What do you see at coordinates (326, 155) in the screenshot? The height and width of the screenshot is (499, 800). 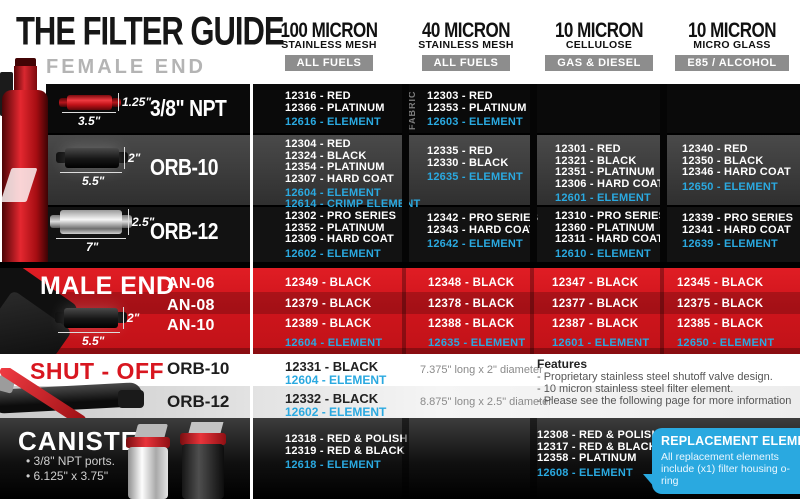 I see `part-number: 12324 - BLACK` at bounding box center [326, 155].